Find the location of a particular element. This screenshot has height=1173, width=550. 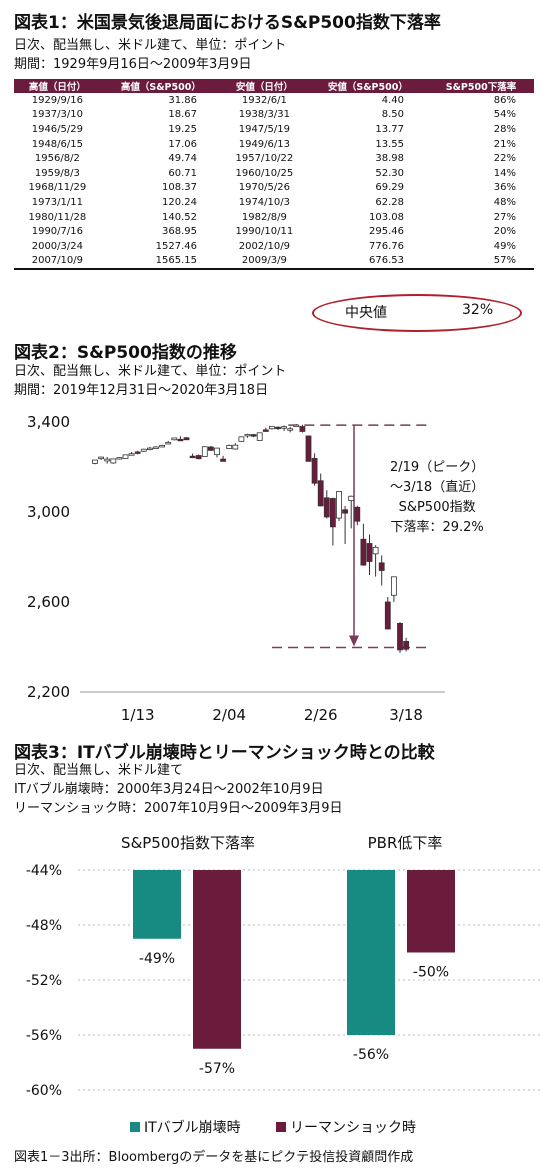

table-cell: 60.71 is located at coordinates (182, 173).